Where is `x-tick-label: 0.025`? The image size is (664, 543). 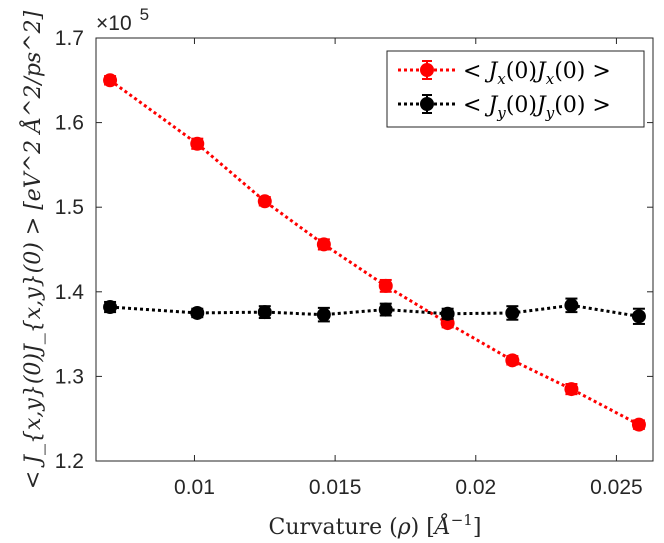 x-tick-label: 0.025 is located at coordinates (616, 487).